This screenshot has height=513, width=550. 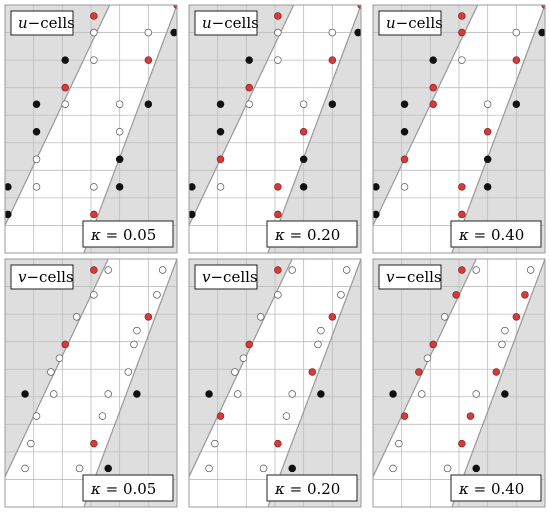 I want to click on panel-label: v−cells, so click(x=46, y=277).